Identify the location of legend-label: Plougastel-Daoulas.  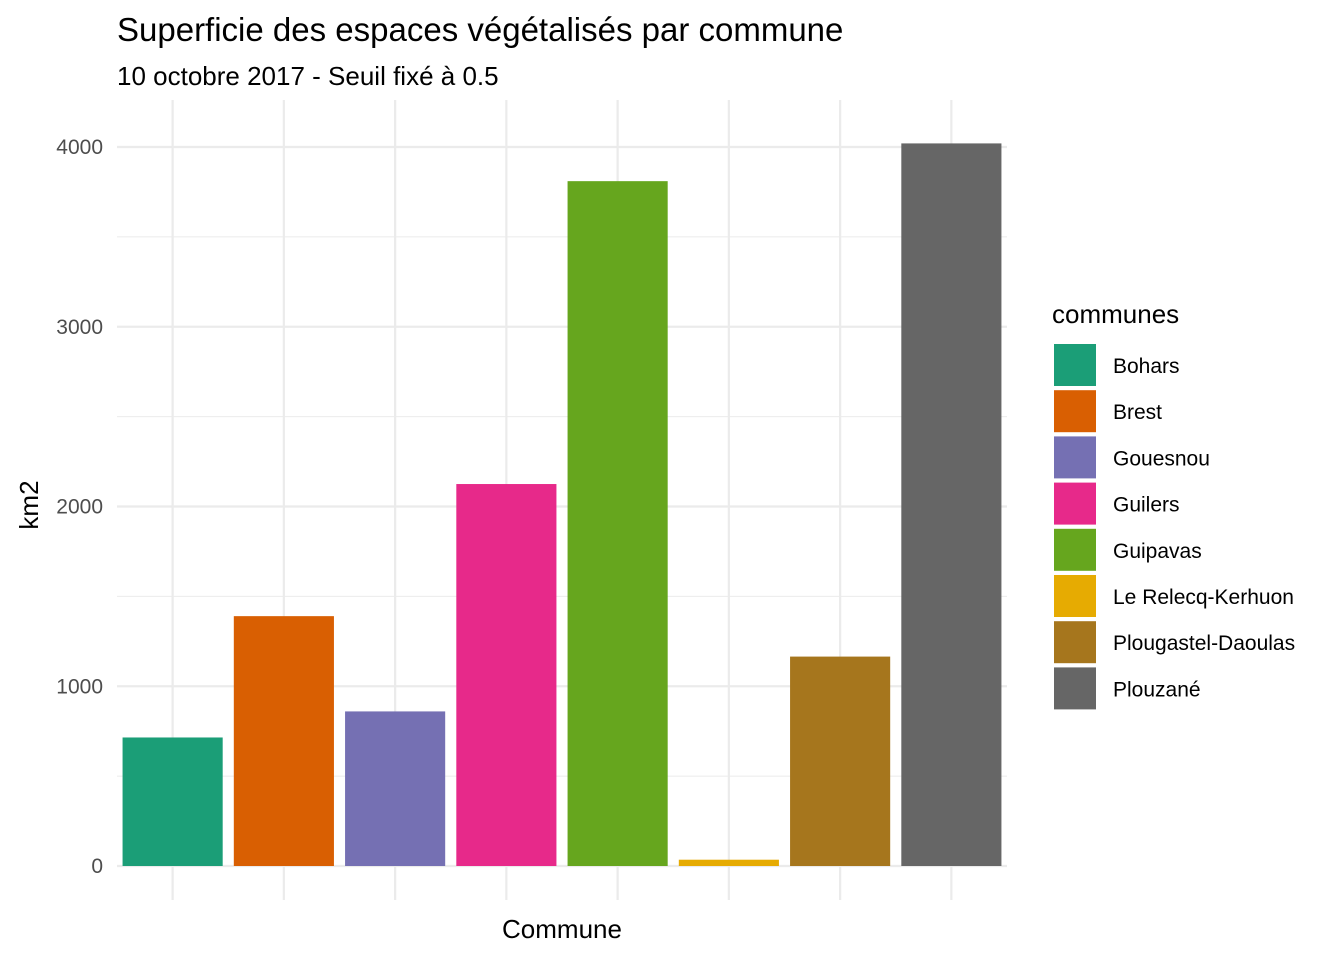
(1204, 643).